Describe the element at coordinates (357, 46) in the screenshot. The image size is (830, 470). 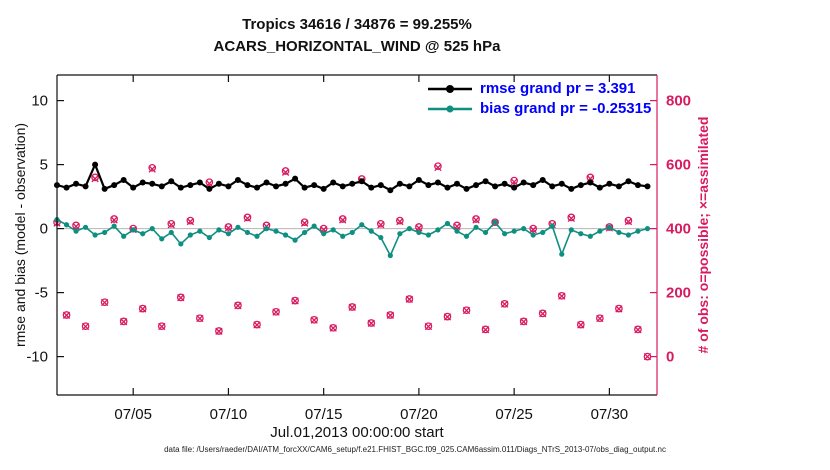
I see `figure-title-variable: ACARS_HORIZONTAL_WIND @ 525 hPa` at that location.